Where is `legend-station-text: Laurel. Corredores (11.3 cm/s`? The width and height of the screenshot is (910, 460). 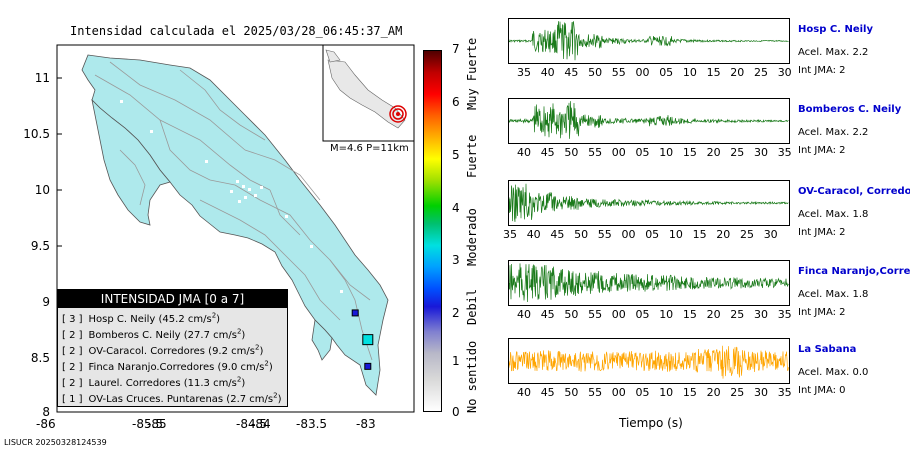 legend-station-text: Laurel. Corredores (11.3 cm/s is located at coordinates (162, 383).